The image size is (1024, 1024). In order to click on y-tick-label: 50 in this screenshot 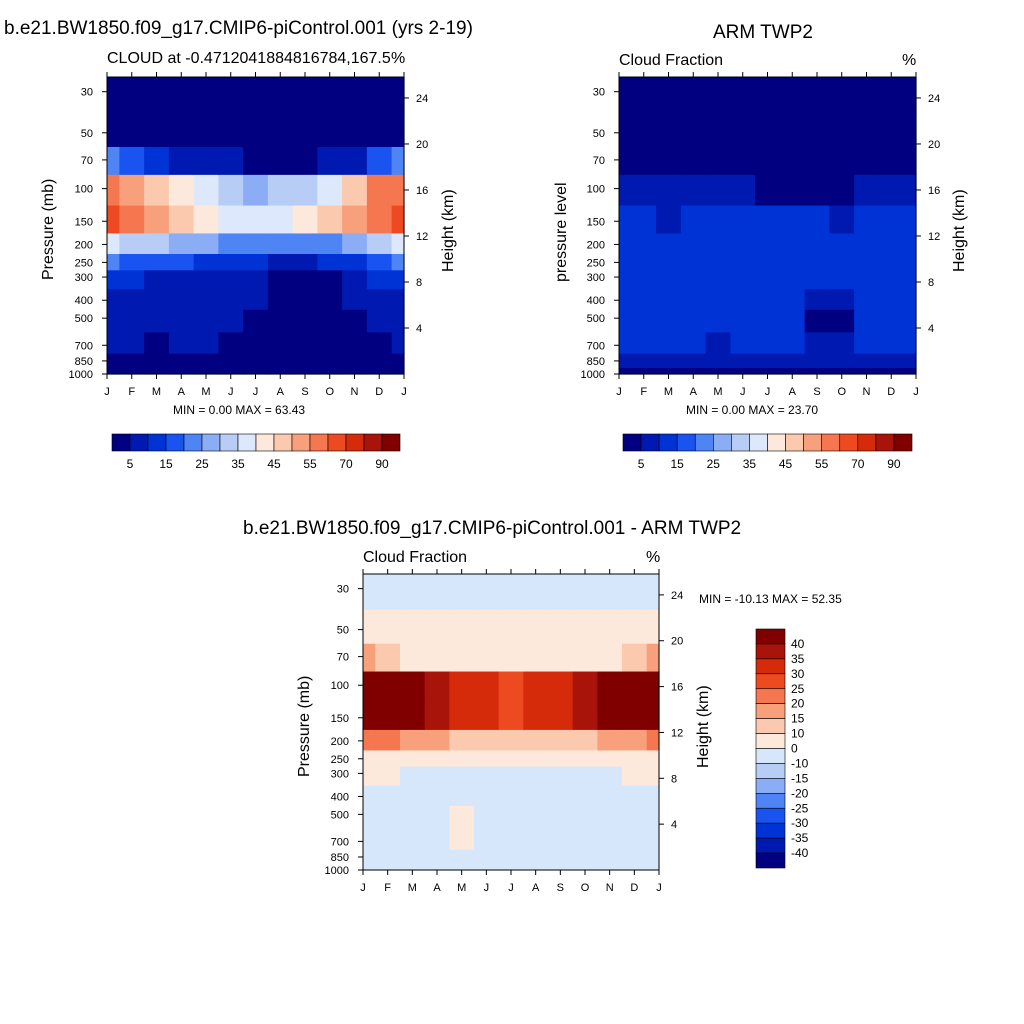, I will do `click(343, 631)`.